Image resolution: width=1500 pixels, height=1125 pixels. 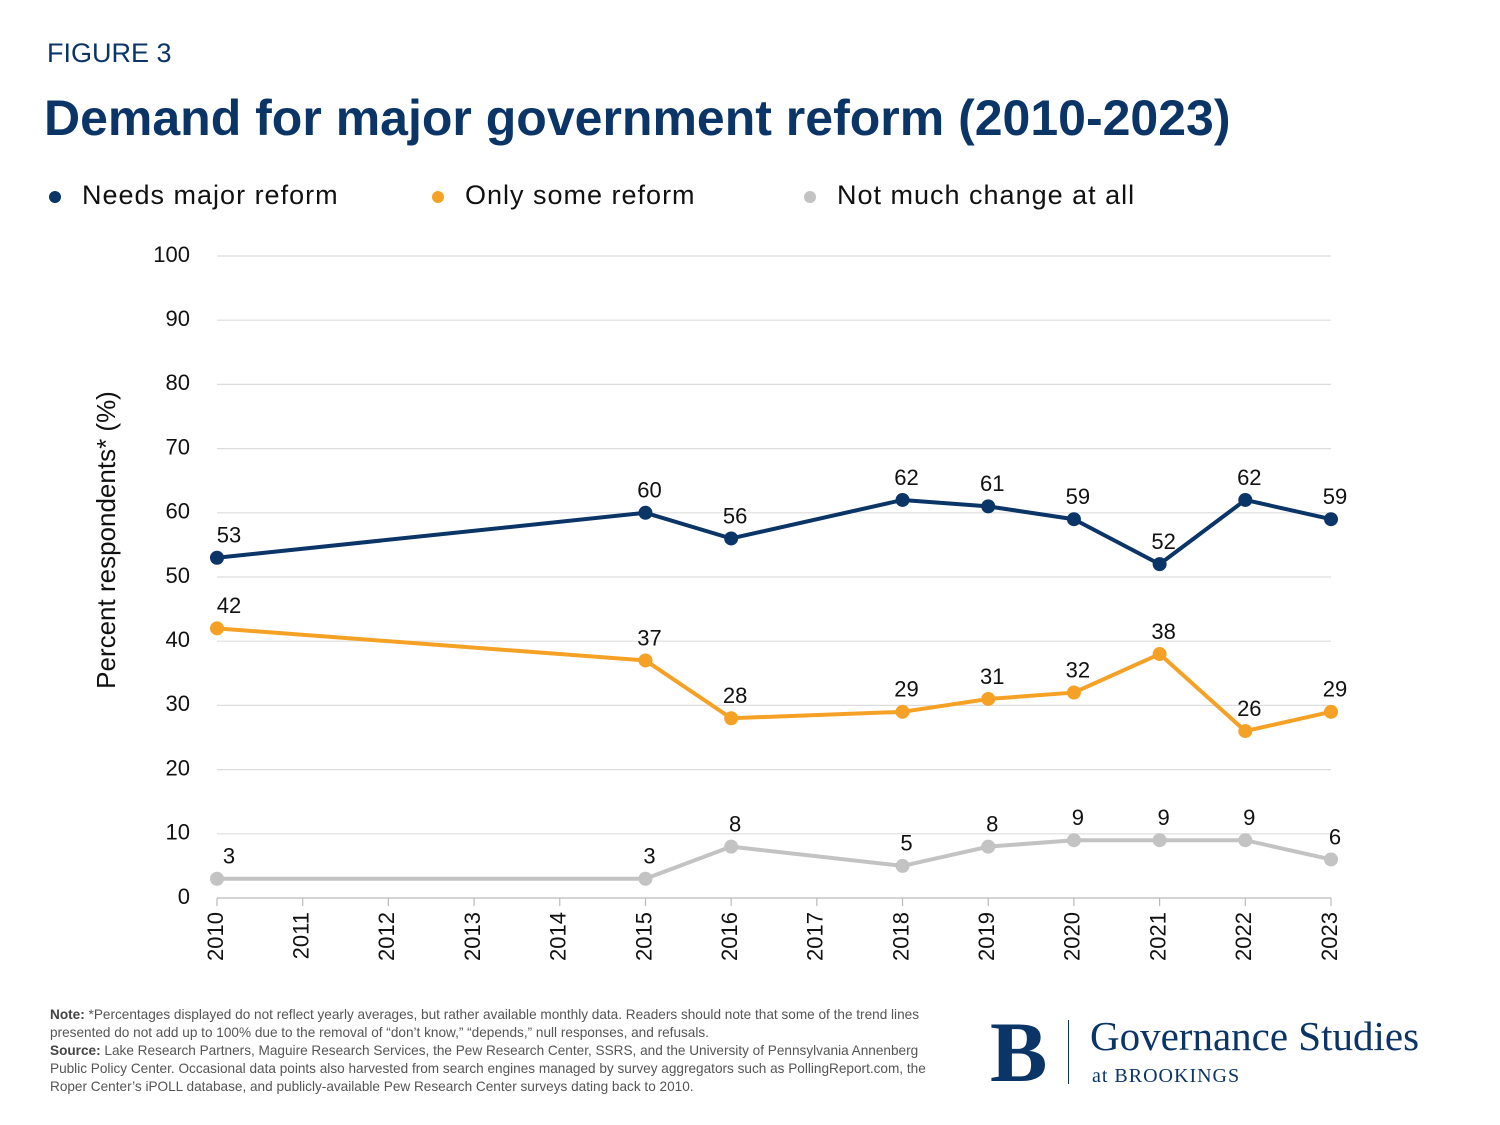 What do you see at coordinates (386, 936) in the screenshot?
I see `x-tick-label: 2012` at bounding box center [386, 936].